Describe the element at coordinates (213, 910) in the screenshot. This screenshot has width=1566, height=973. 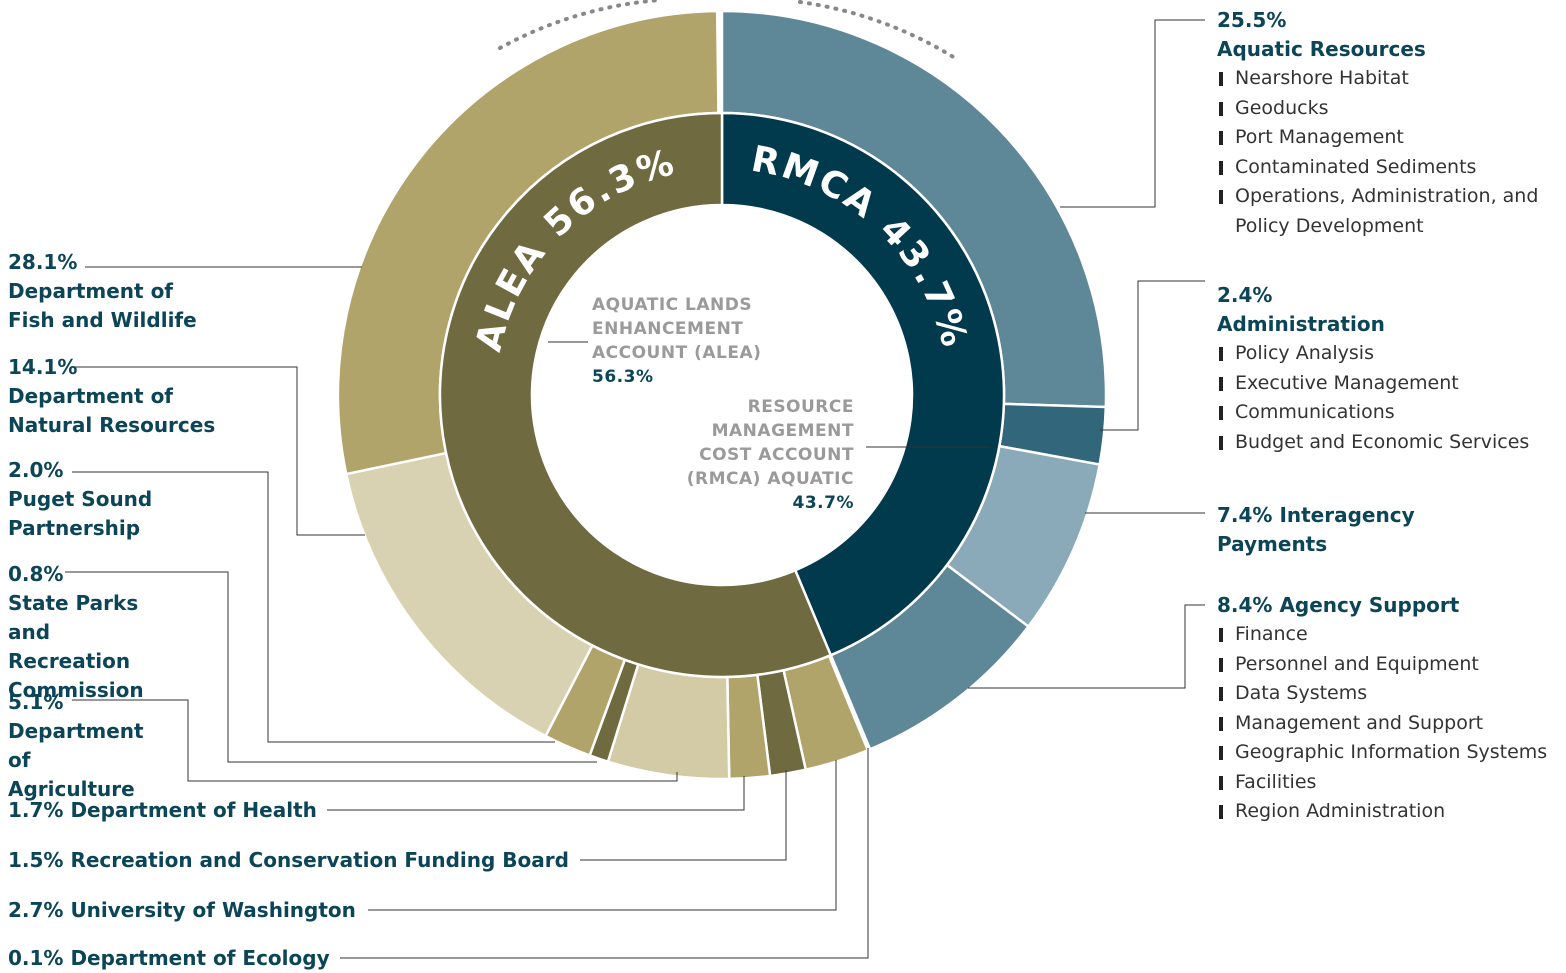
I see `segment-name: University of Washington` at that location.